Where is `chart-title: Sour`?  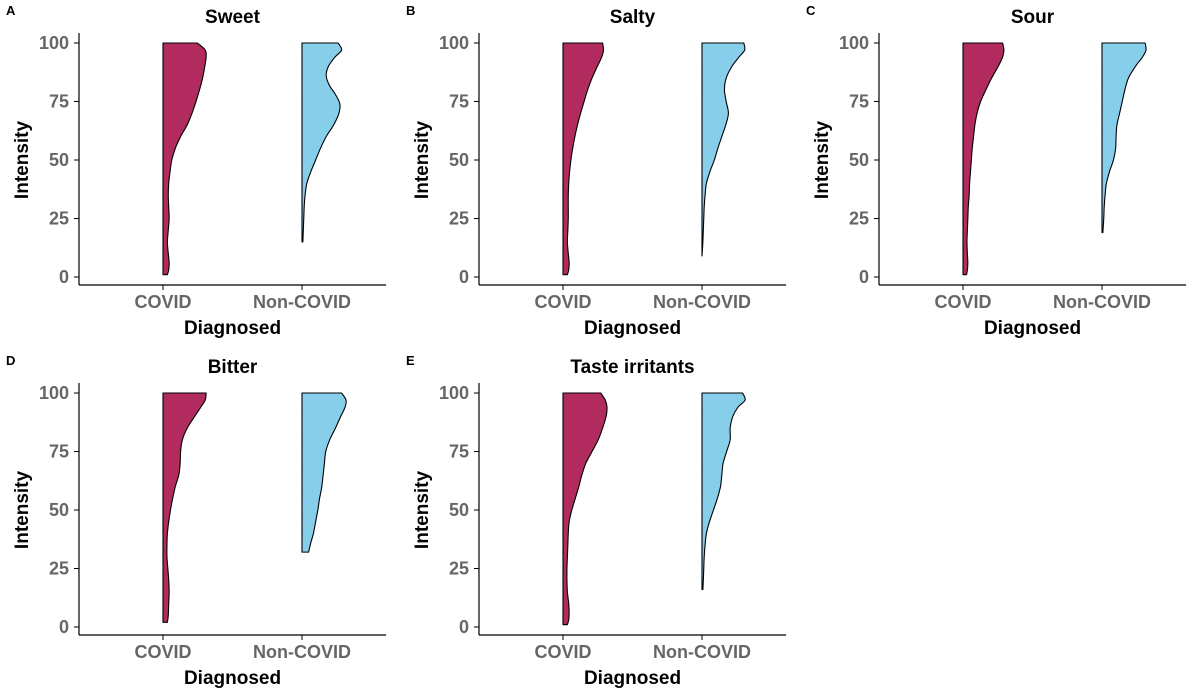 chart-title: Sour is located at coordinates (1033, 17).